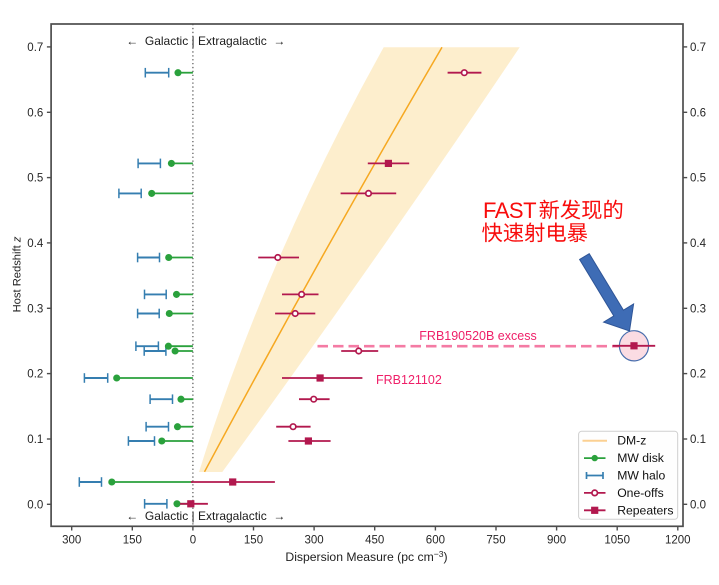 The width and height of the screenshot is (719, 585). What do you see at coordinates (645, 510) in the screenshot?
I see `svg-text: Repeaters` at bounding box center [645, 510].